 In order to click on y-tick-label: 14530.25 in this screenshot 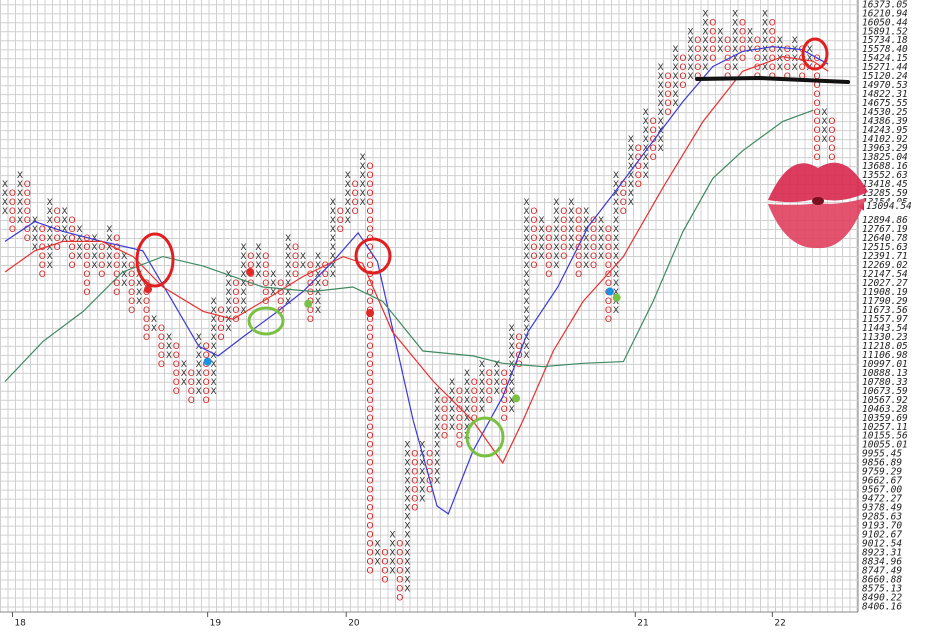, I will do `click(885, 112)`.